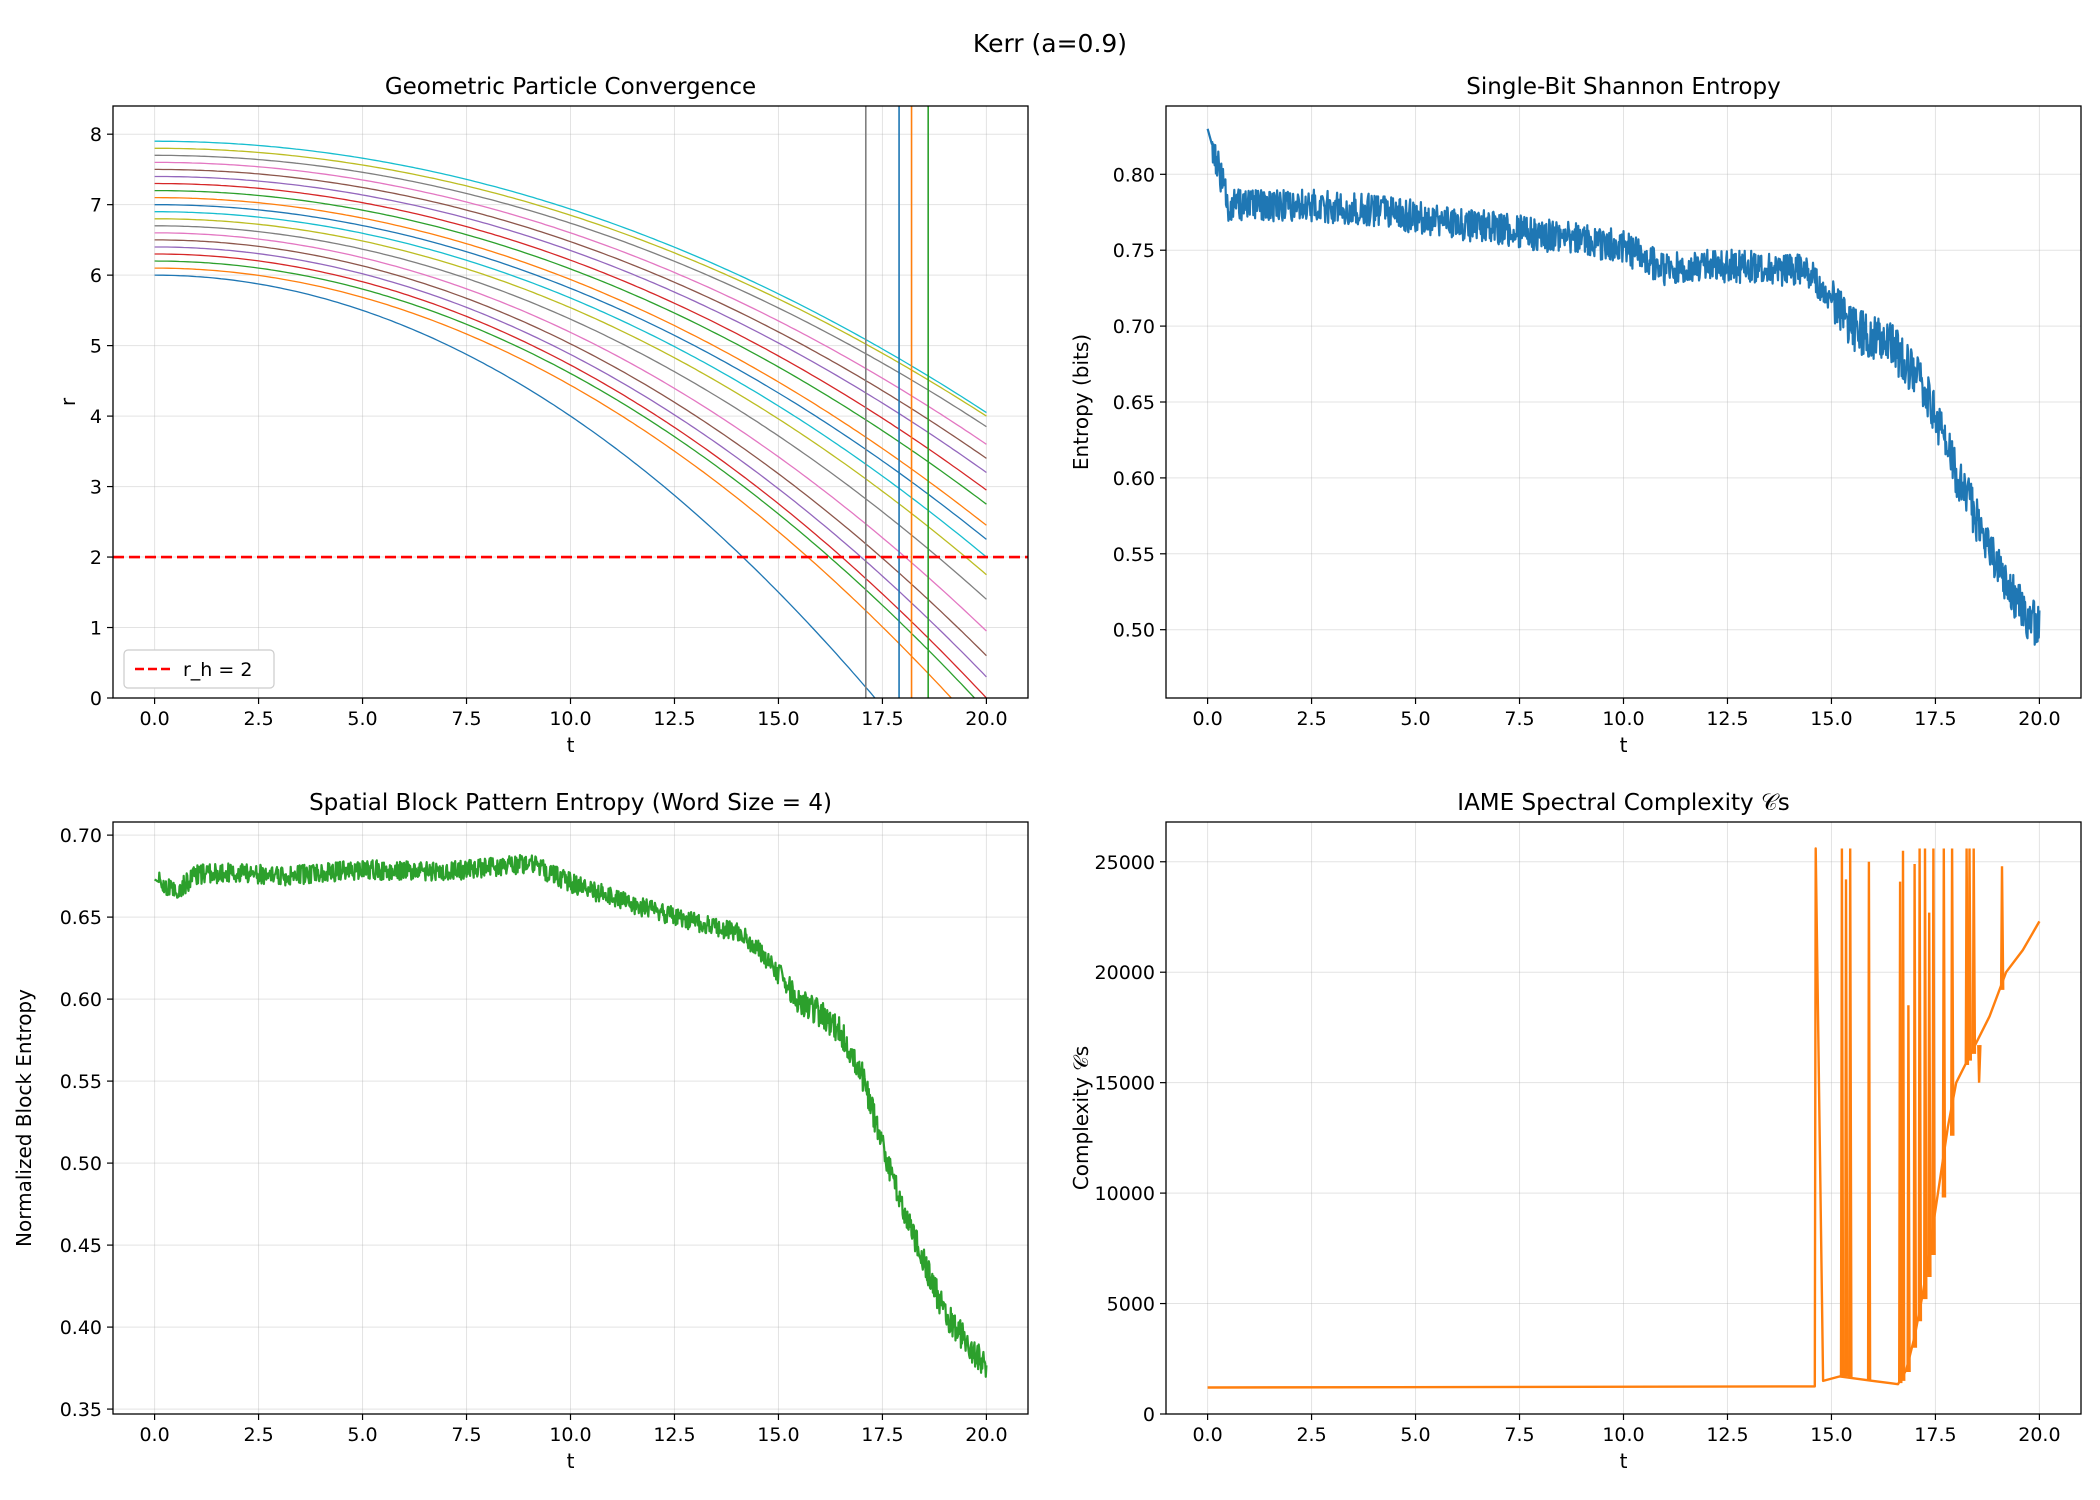 The image size is (2100, 1500). I want to click on y-tick-label: 4, so click(96, 417).